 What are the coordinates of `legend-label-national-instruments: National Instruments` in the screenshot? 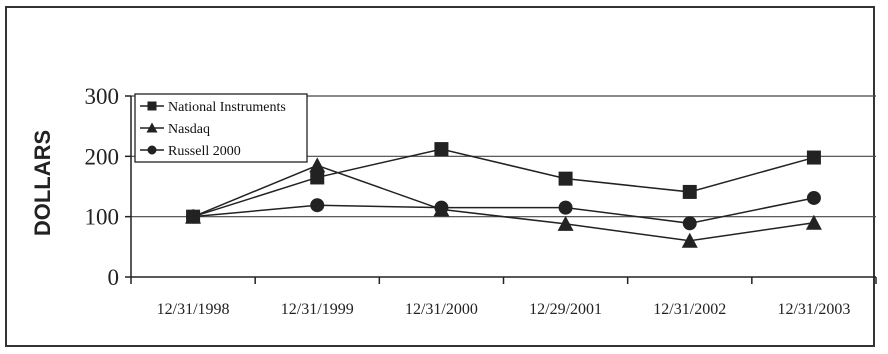 It's located at (227, 107).